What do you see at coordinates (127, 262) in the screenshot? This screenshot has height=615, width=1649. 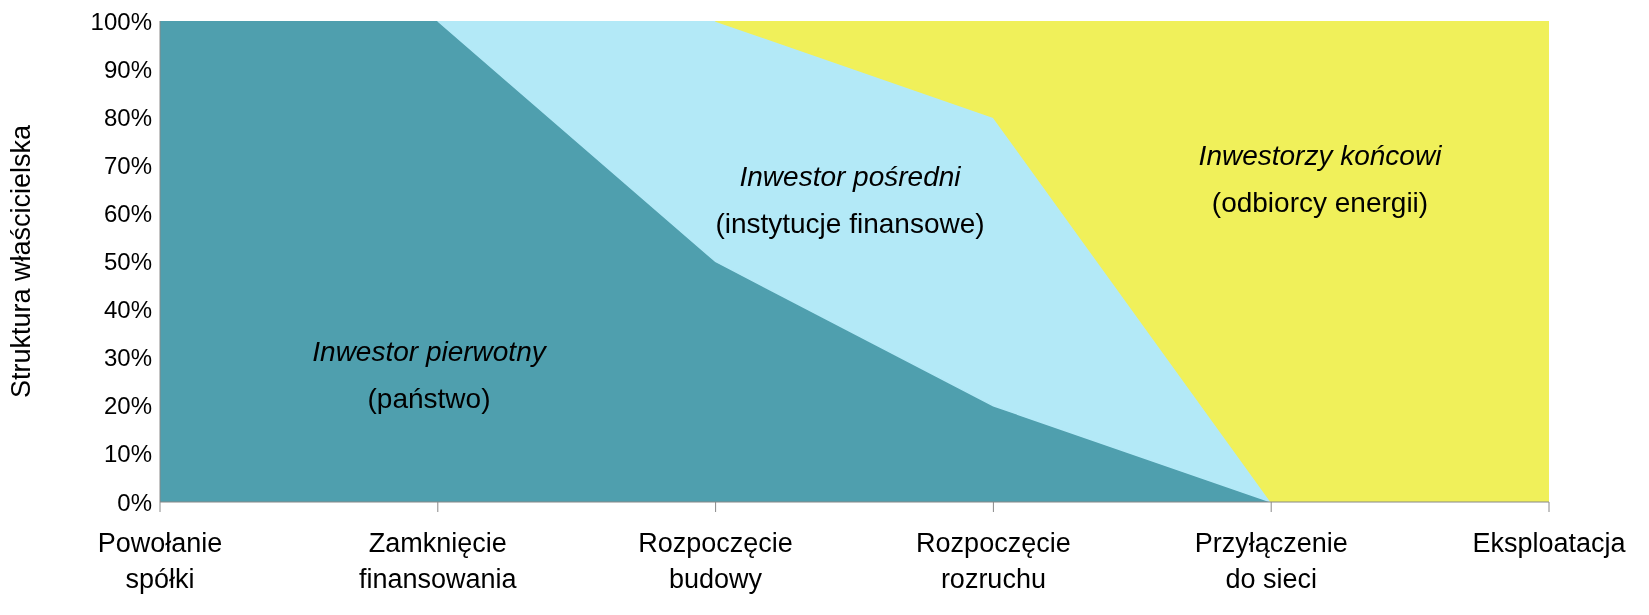 I see `y-tick-label: 50%` at bounding box center [127, 262].